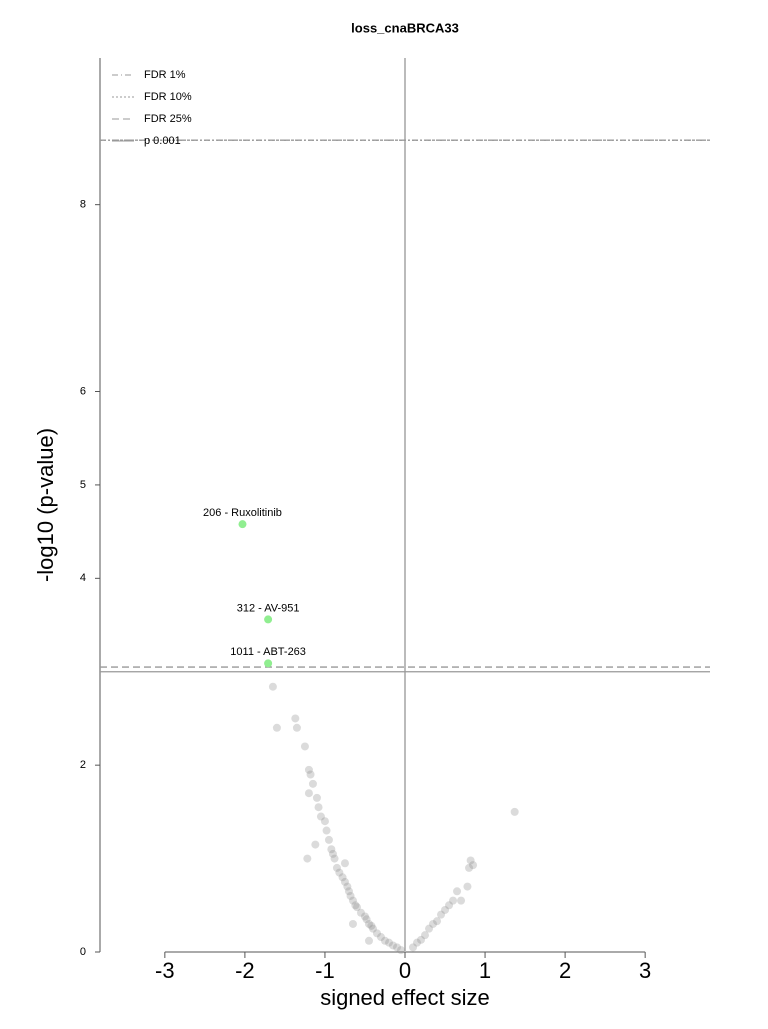  Describe the element at coordinates (405, 970) in the screenshot. I see `x-tick-label: 0` at that location.